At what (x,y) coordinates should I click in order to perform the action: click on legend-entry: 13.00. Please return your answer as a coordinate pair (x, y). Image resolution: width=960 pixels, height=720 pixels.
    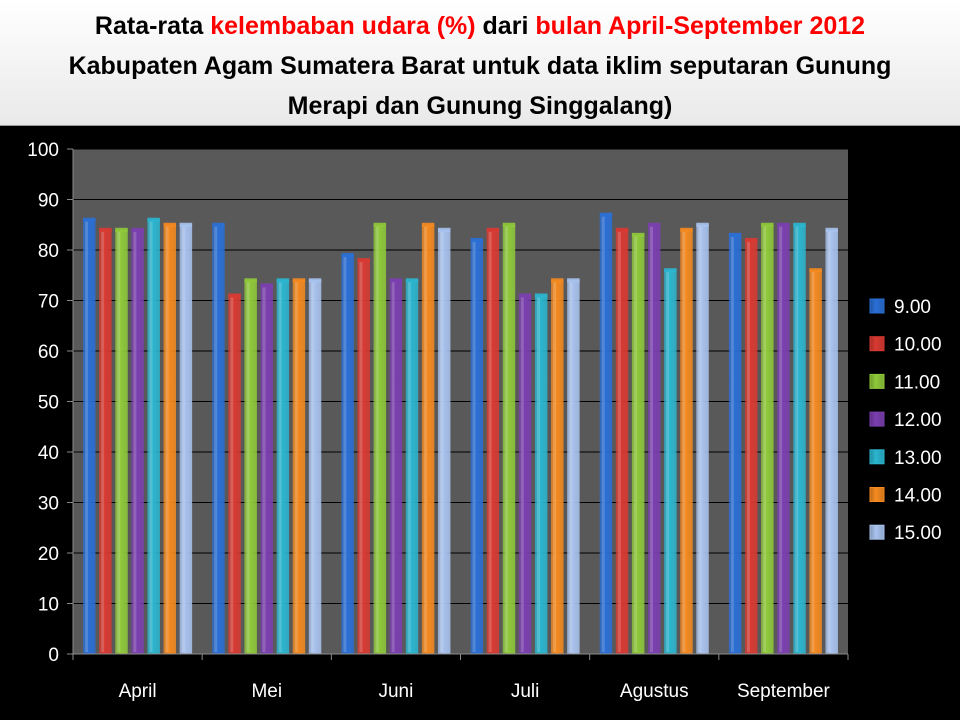
    Looking at the image, I should click on (905, 458).